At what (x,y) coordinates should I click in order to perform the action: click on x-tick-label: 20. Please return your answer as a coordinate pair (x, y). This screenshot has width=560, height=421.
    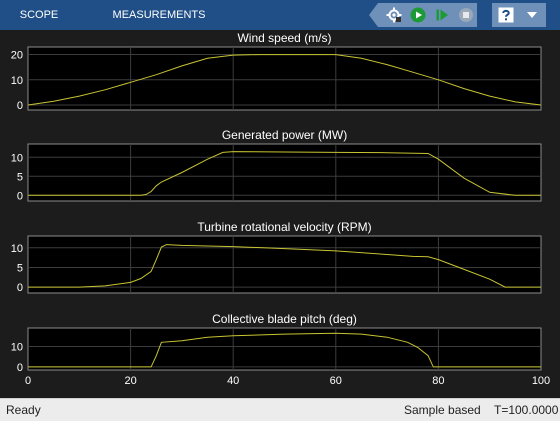
    Looking at the image, I should click on (130, 381).